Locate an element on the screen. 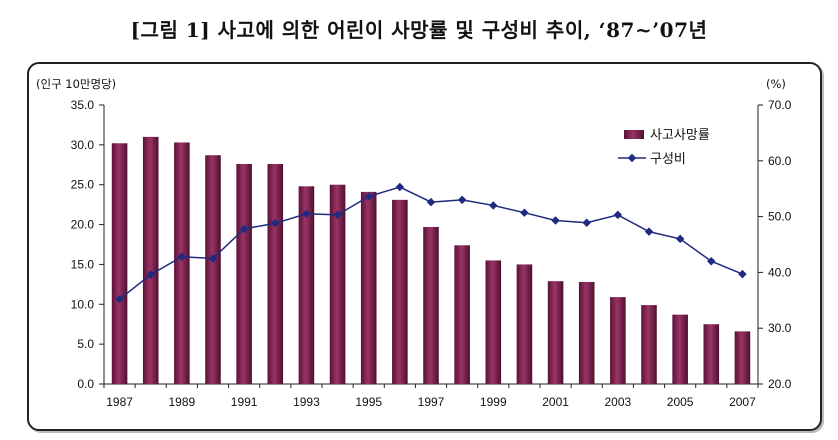 This screenshot has height=440, width=838. left-axis-unit: (인구 10만명당) is located at coordinates (76, 84).